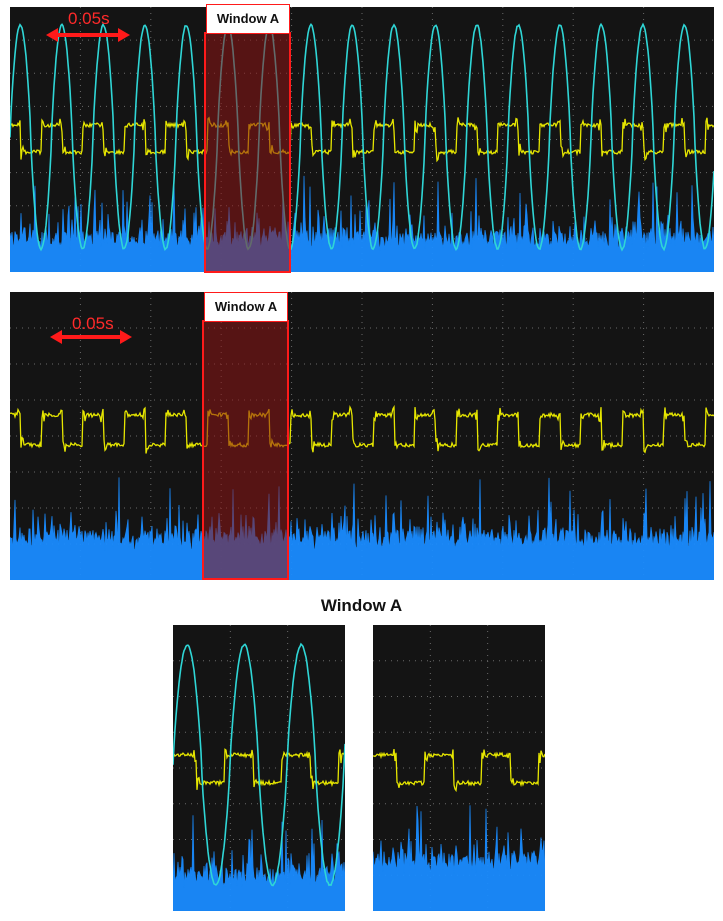 The height and width of the screenshot is (921, 723). Describe the element at coordinates (246, 307) in the screenshot. I see `window-a-label-middle: Window A` at that location.